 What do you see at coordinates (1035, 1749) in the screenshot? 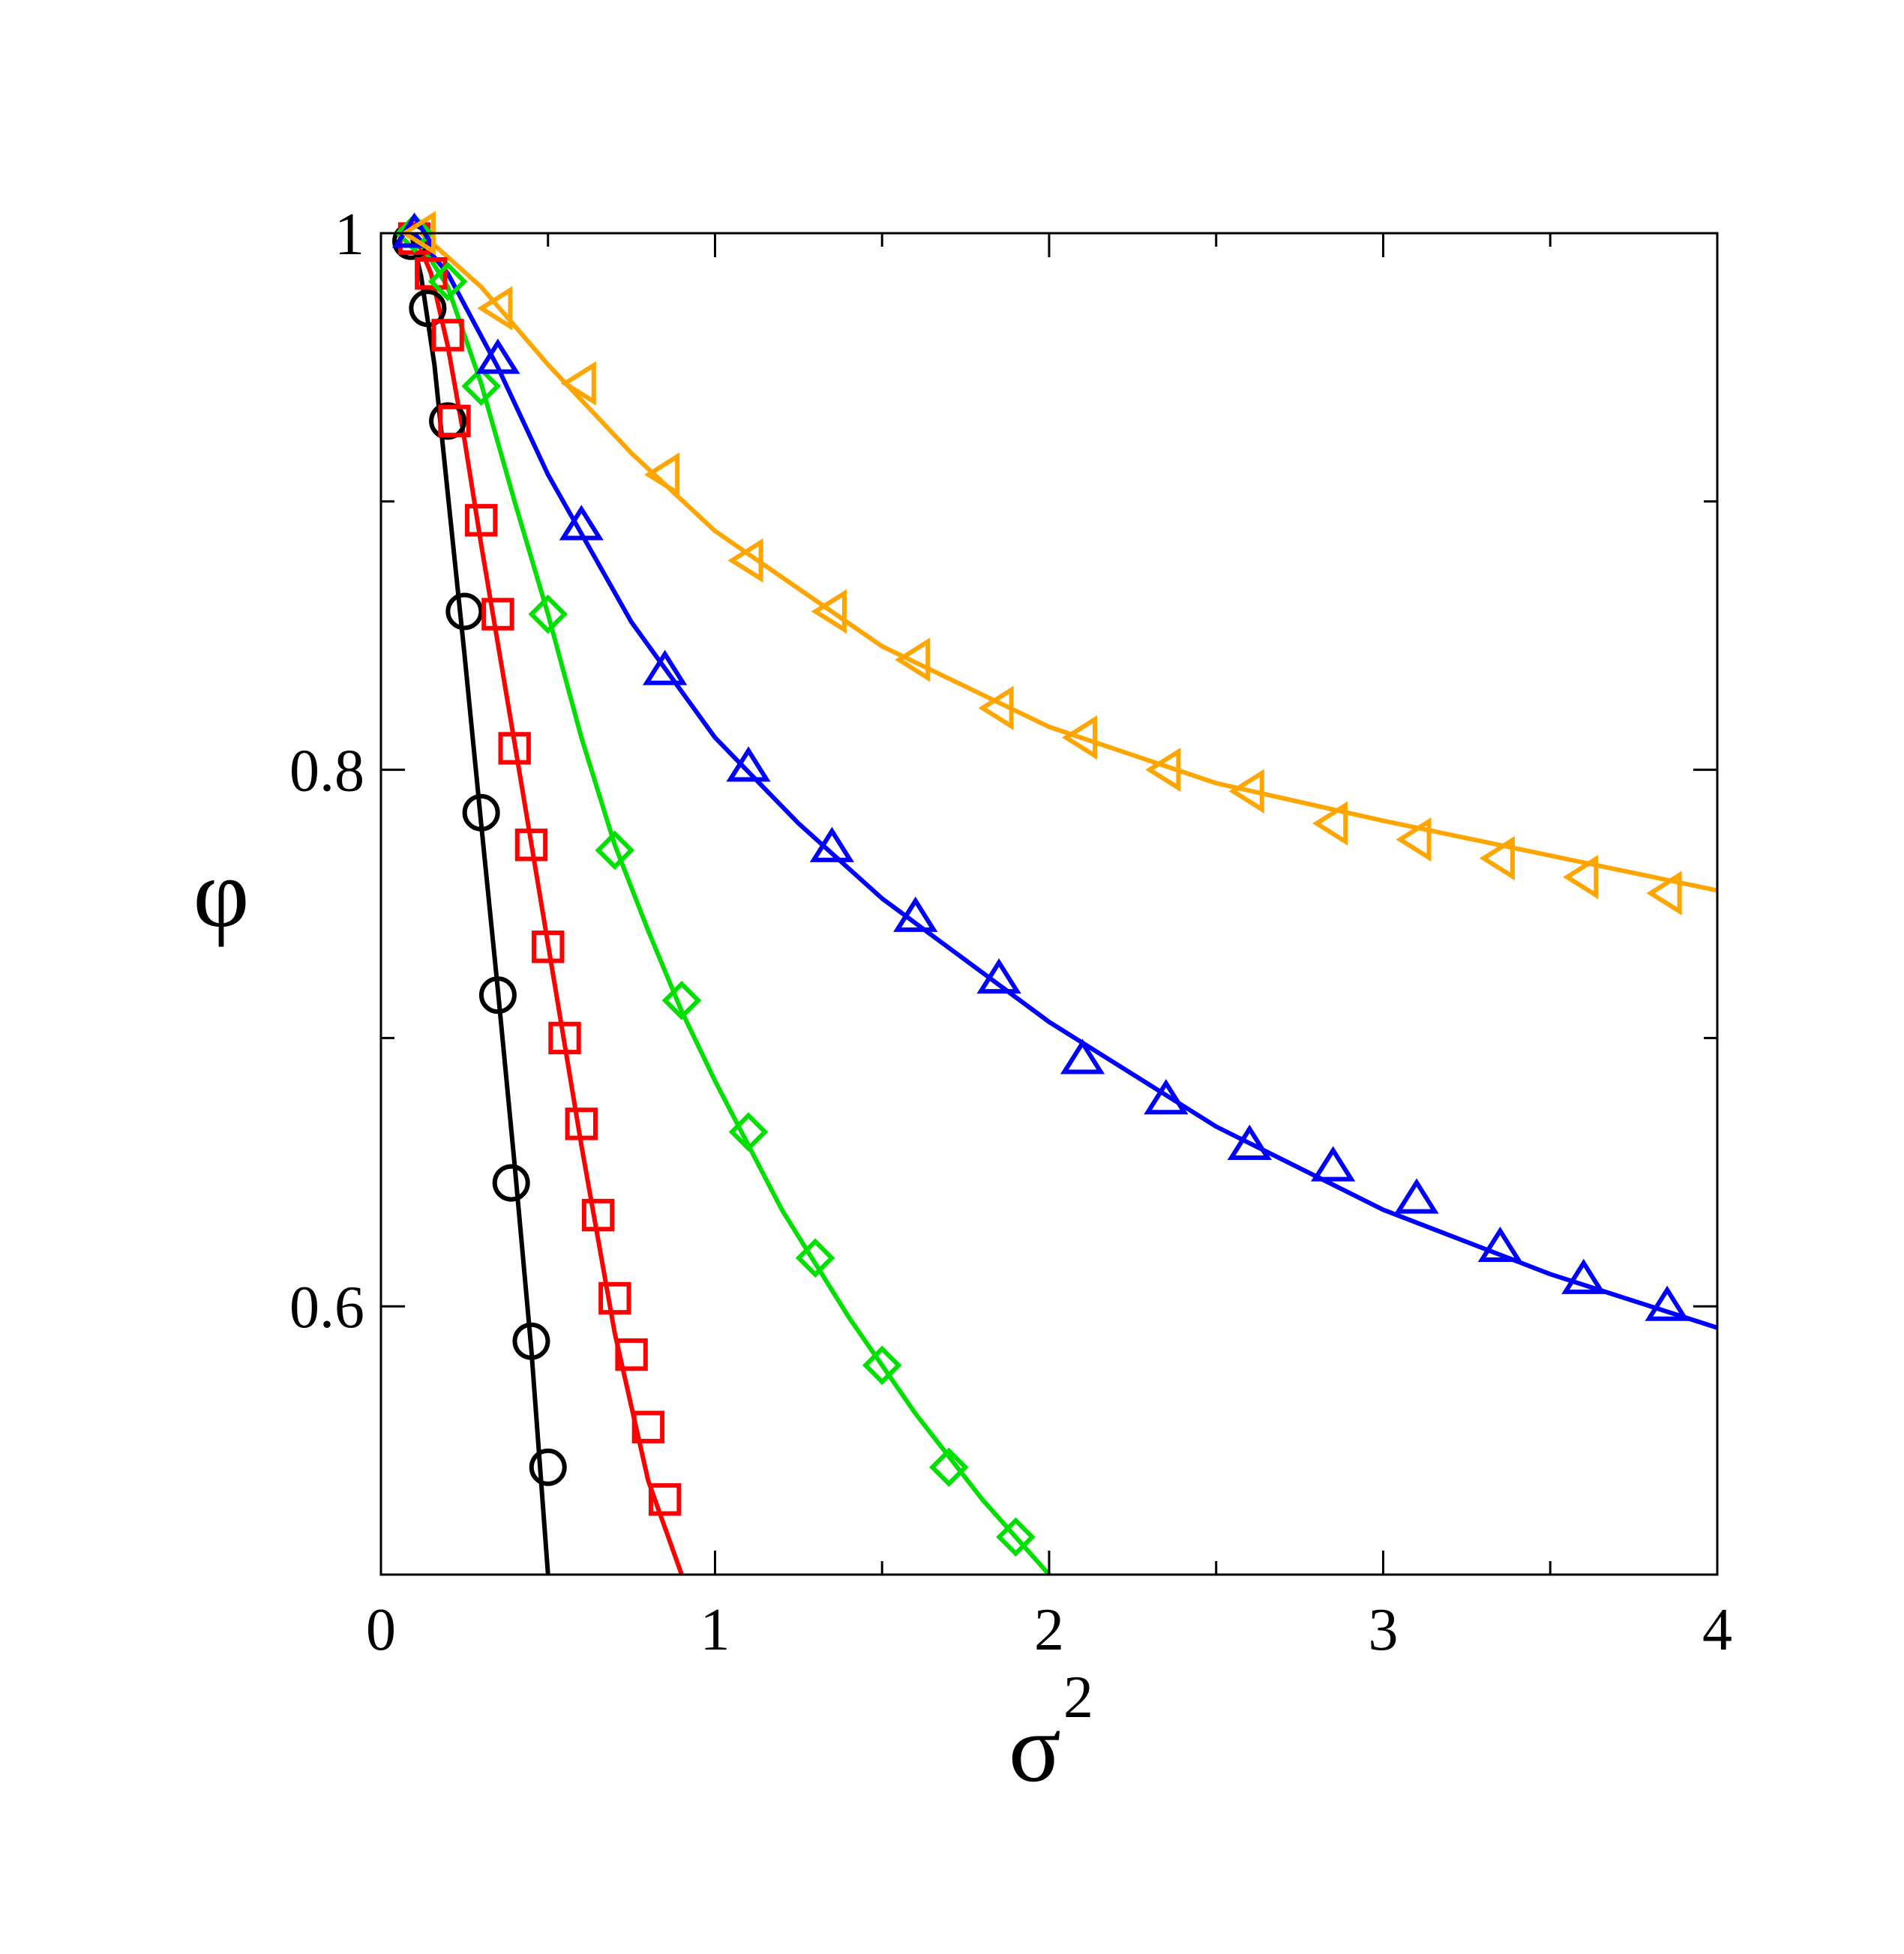
I see `x-axis-label: σ` at bounding box center [1035, 1749].